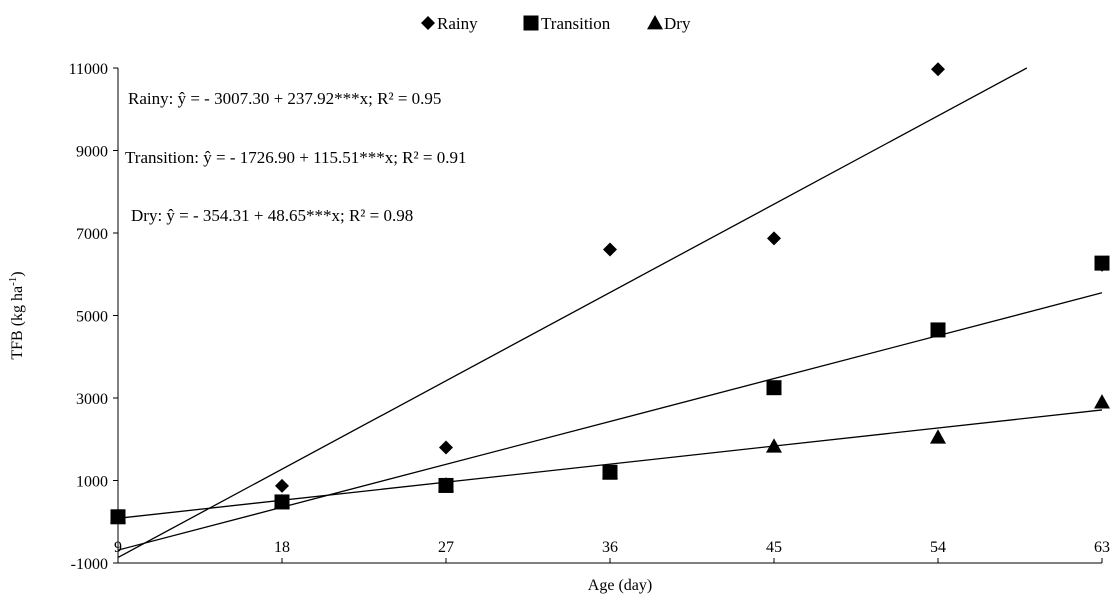 The height and width of the screenshot is (595, 1117). Describe the element at coordinates (17, 273) in the screenshot. I see `y-axis-title-close: )` at that location.